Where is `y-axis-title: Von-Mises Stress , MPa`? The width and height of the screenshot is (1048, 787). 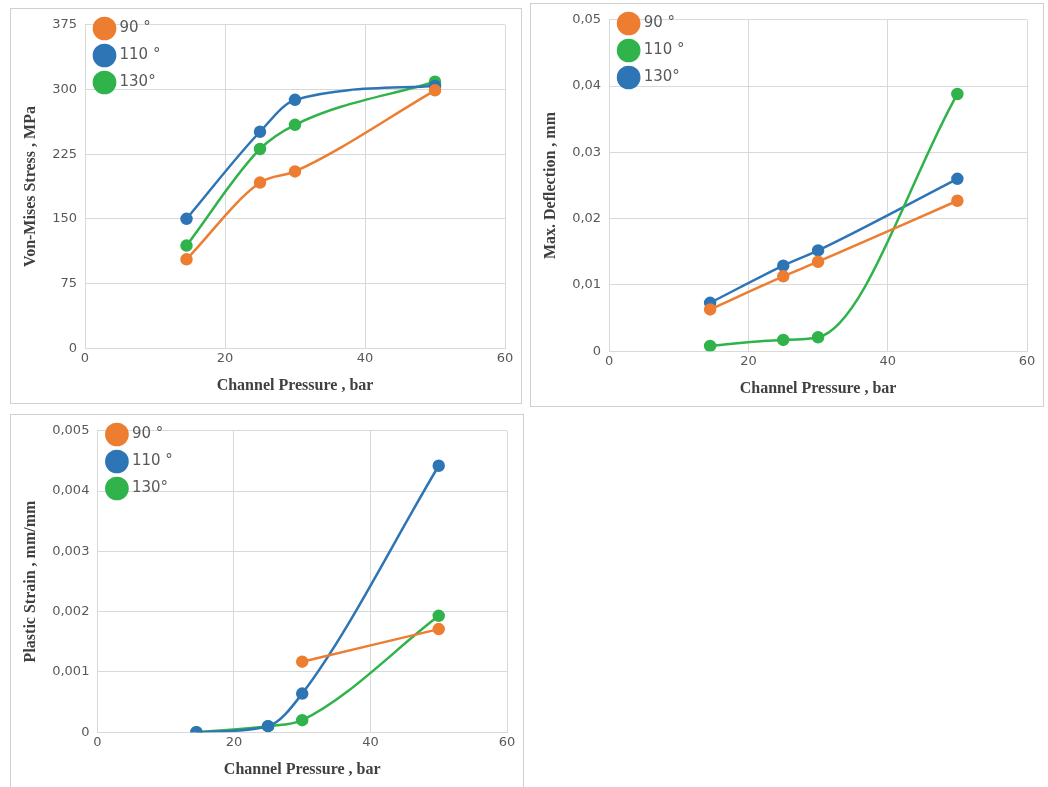 y-axis-title: Von-Mises Stress , MPa is located at coordinates (29, 186).